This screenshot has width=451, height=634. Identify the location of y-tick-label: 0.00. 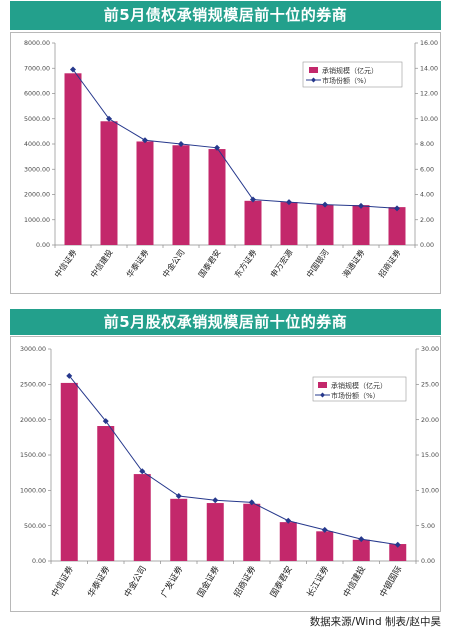
(39, 561).